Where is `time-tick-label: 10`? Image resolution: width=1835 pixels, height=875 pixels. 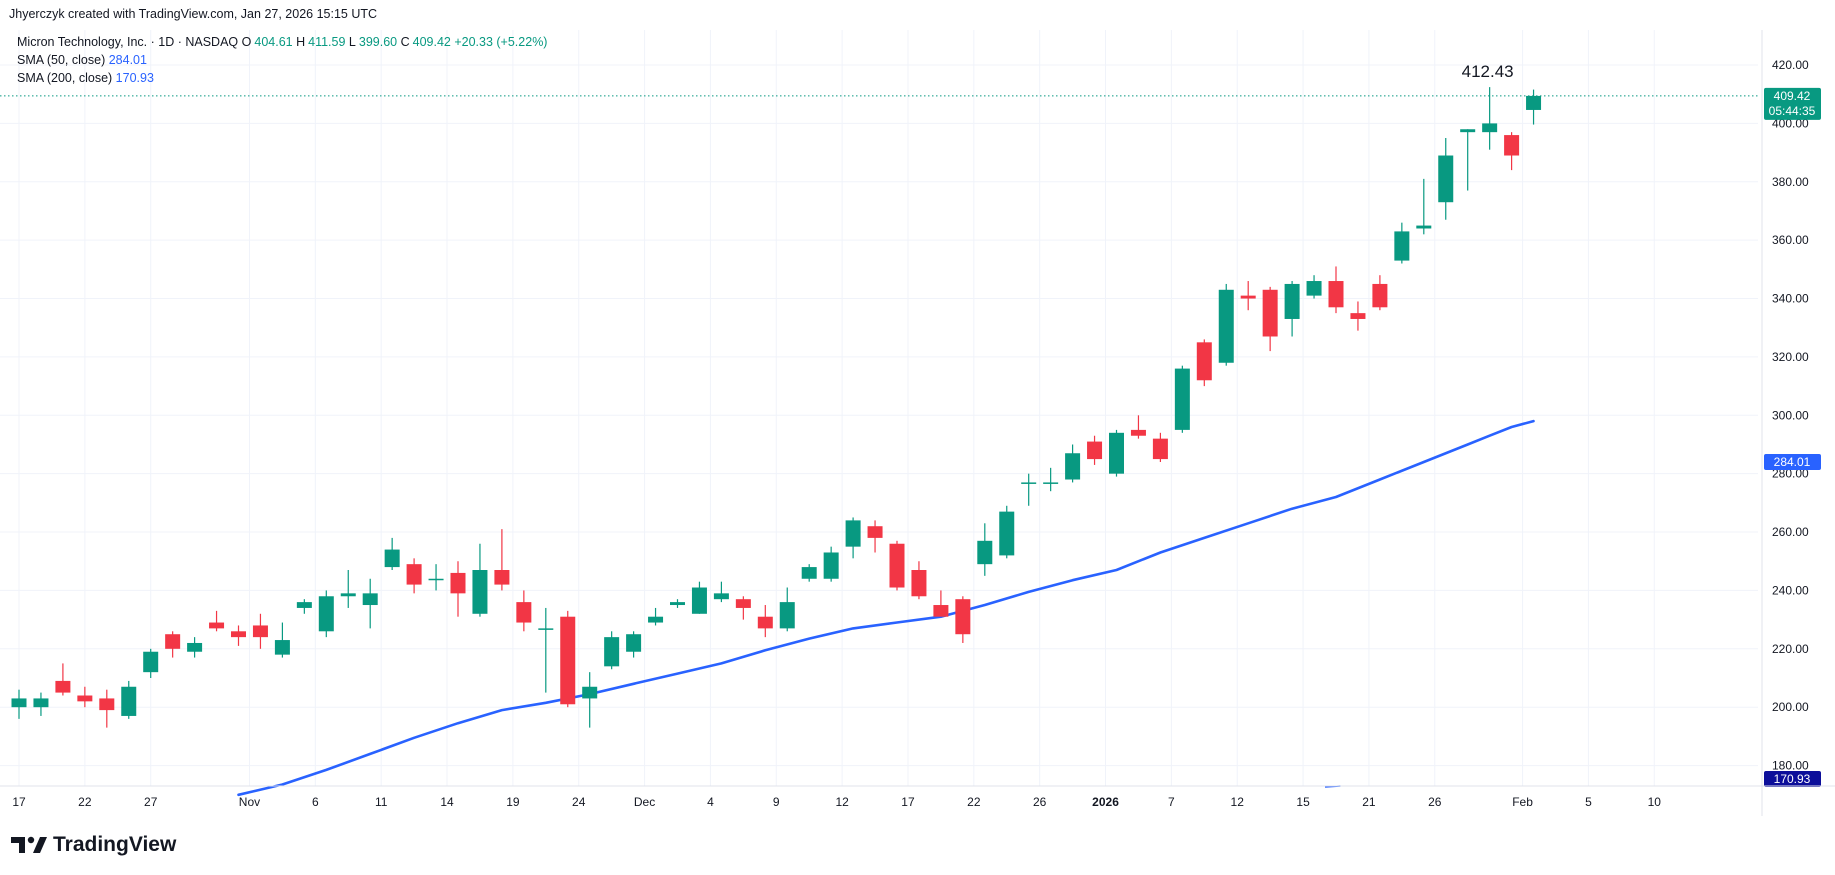
time-tick-label: 10 is located at coordinates (1655, 802).